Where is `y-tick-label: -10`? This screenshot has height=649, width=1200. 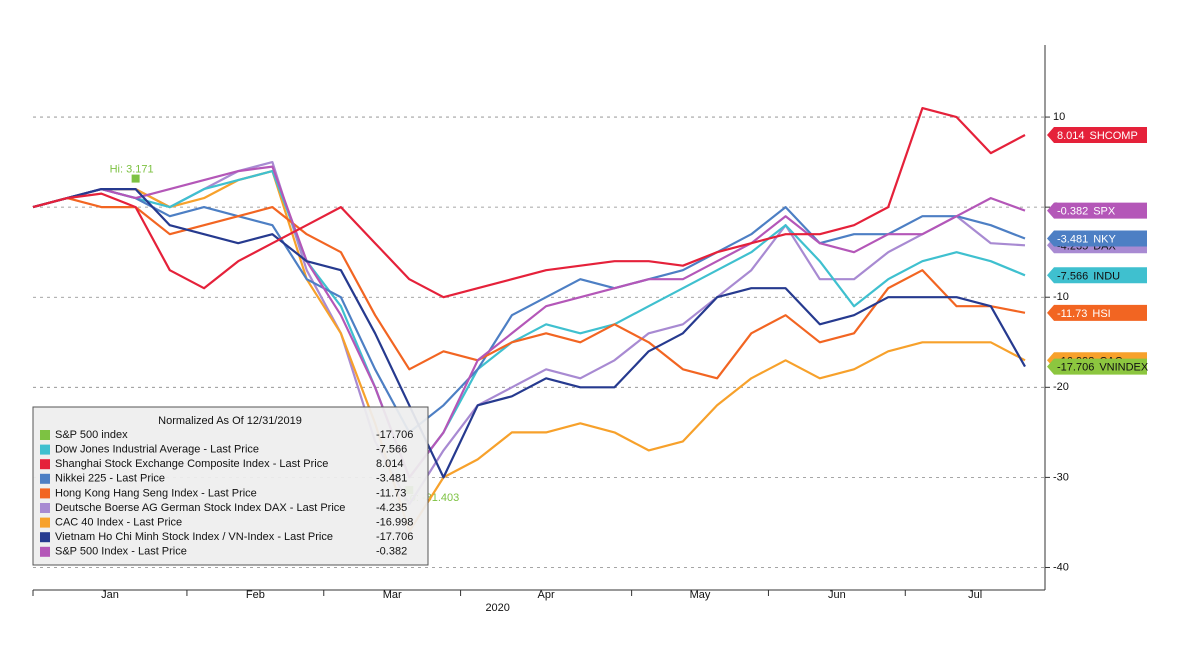
y-tick-label: -10 is located at coordinates (1061, 297).